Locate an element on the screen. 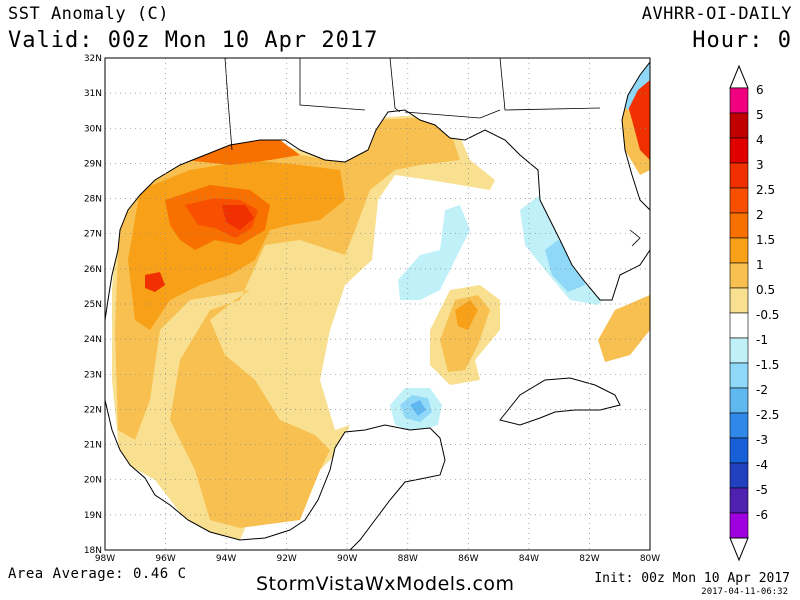 Image resolution: width=800 pixels, height=600 pixels. y-tick-label: 27N is located at coordinates (93, 235).